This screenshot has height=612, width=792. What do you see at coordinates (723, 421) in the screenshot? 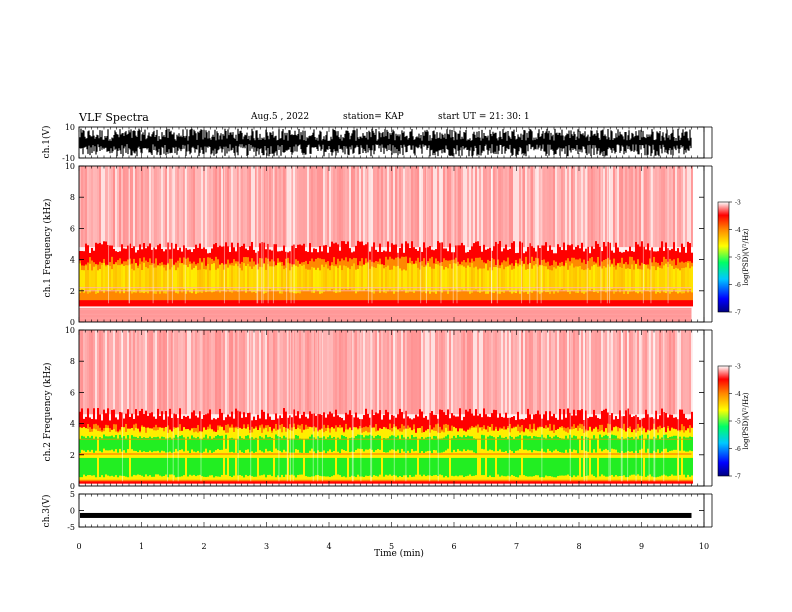
I see `colorbar-ch2` at bounding box center [723, 421].